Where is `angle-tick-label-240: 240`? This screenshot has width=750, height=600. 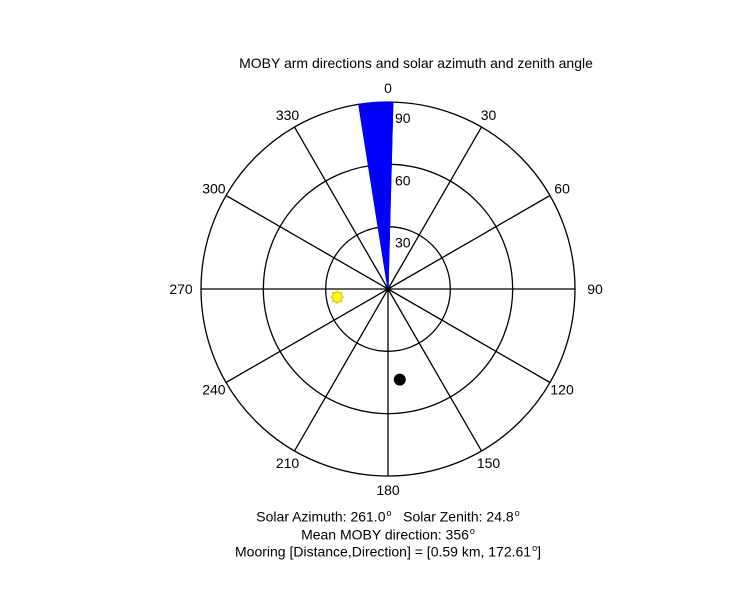
angle-tick-label-240: 240 is located at coordinates (214, 390).